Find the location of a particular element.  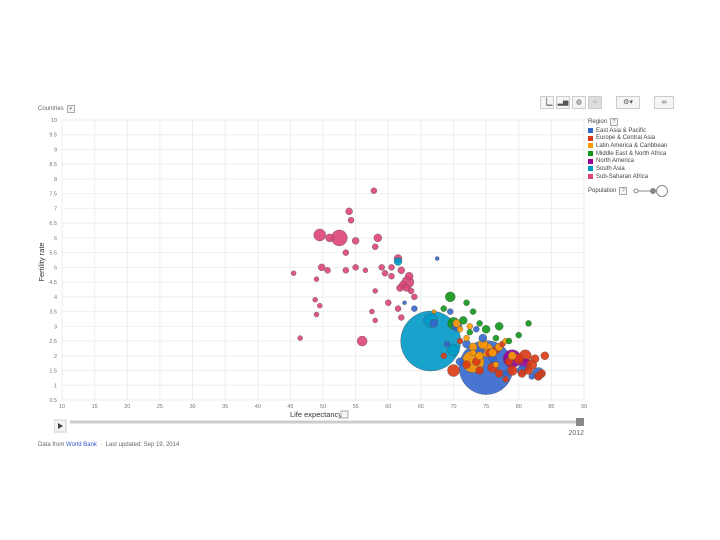

bar-chart-view-icon: ▕▁ is located at coordinates (547, 102).